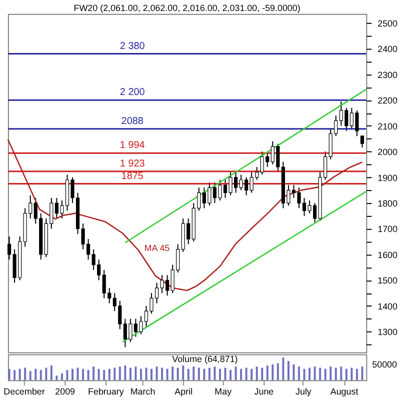 This screenshot has height=400, width=400. I want to click on x-tick-label: December, so click(24, 391).